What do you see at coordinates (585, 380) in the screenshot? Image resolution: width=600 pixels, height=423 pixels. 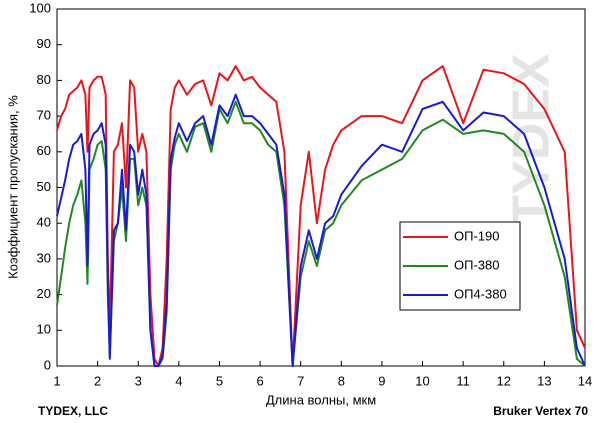 I see `x-tick-label: 14` at bounding box center [585, 380].